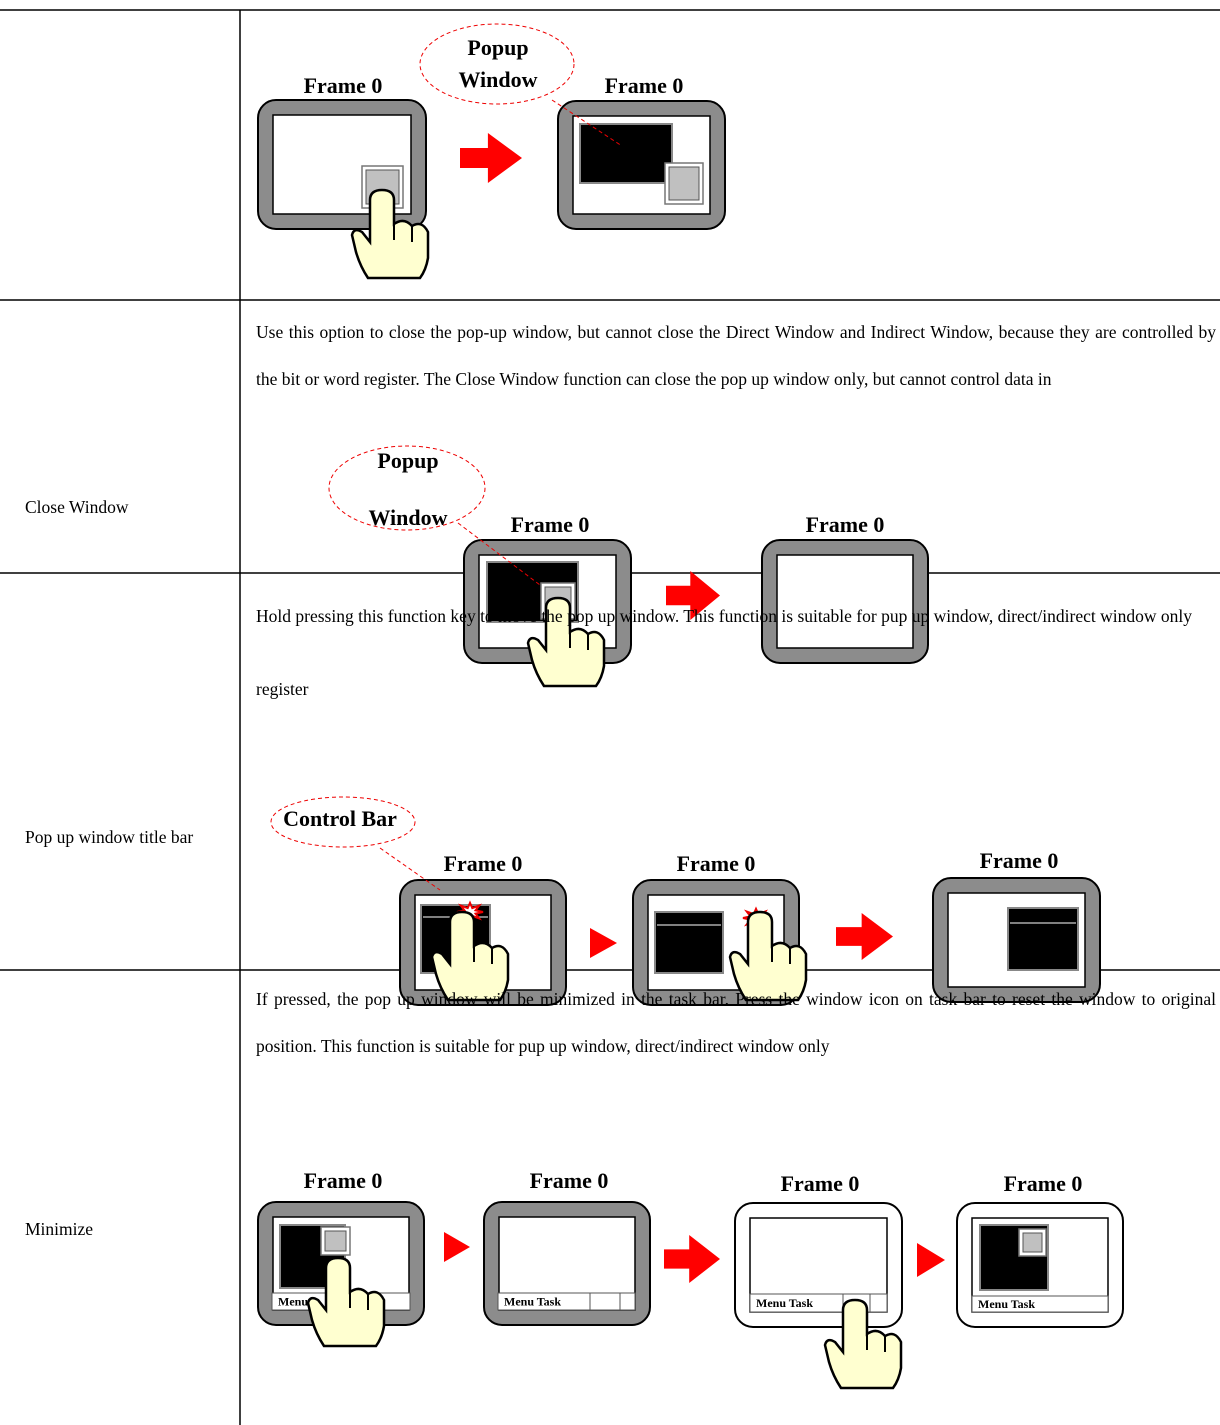 The image size is (1220, 1425). Describe the element at coordinates (845, 601) in the screenshot. I see `device-screen` at that location.